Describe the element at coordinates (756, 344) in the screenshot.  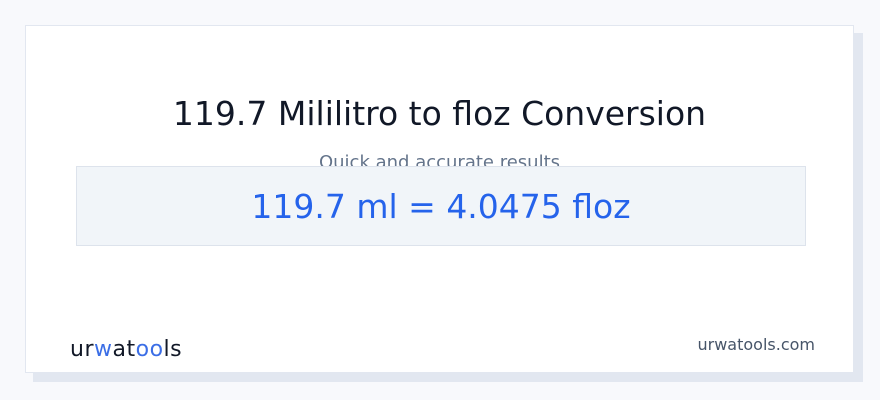
I see `site-link: urwatools.com` at that location.